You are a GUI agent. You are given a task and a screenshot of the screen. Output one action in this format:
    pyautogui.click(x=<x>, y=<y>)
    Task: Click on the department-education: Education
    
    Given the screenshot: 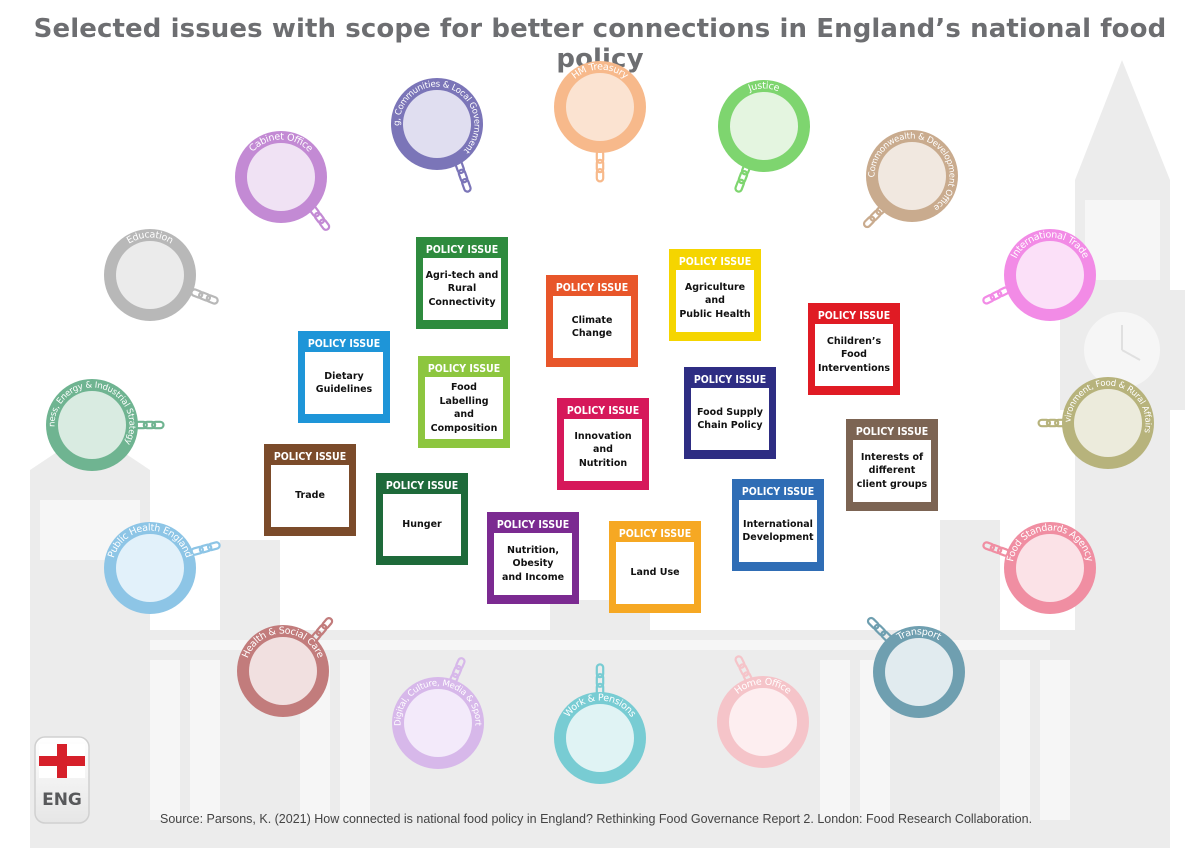 What is the action you would take?
    pyautogui.click(x=161, y=275)
    